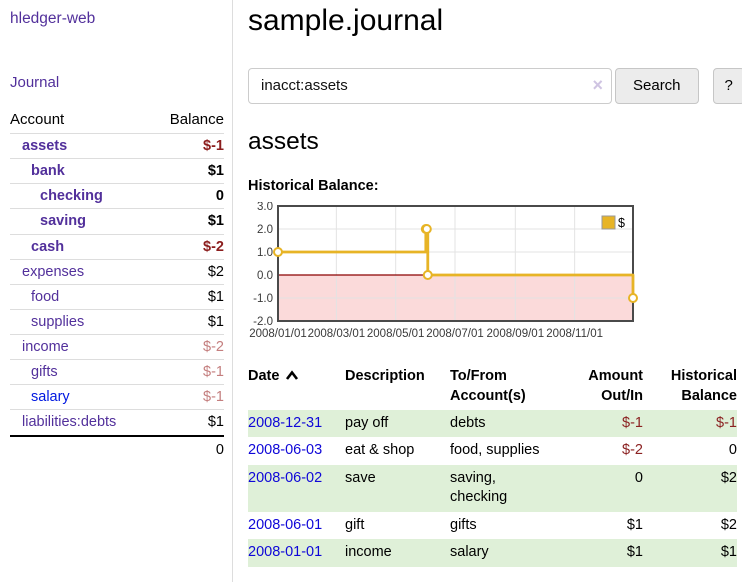 Image resolution: width=742 pixels, height=582 pixels. Describe the element at coordinates (117, 171) in the screenshot. I see `account-row: bank $1` at that location.